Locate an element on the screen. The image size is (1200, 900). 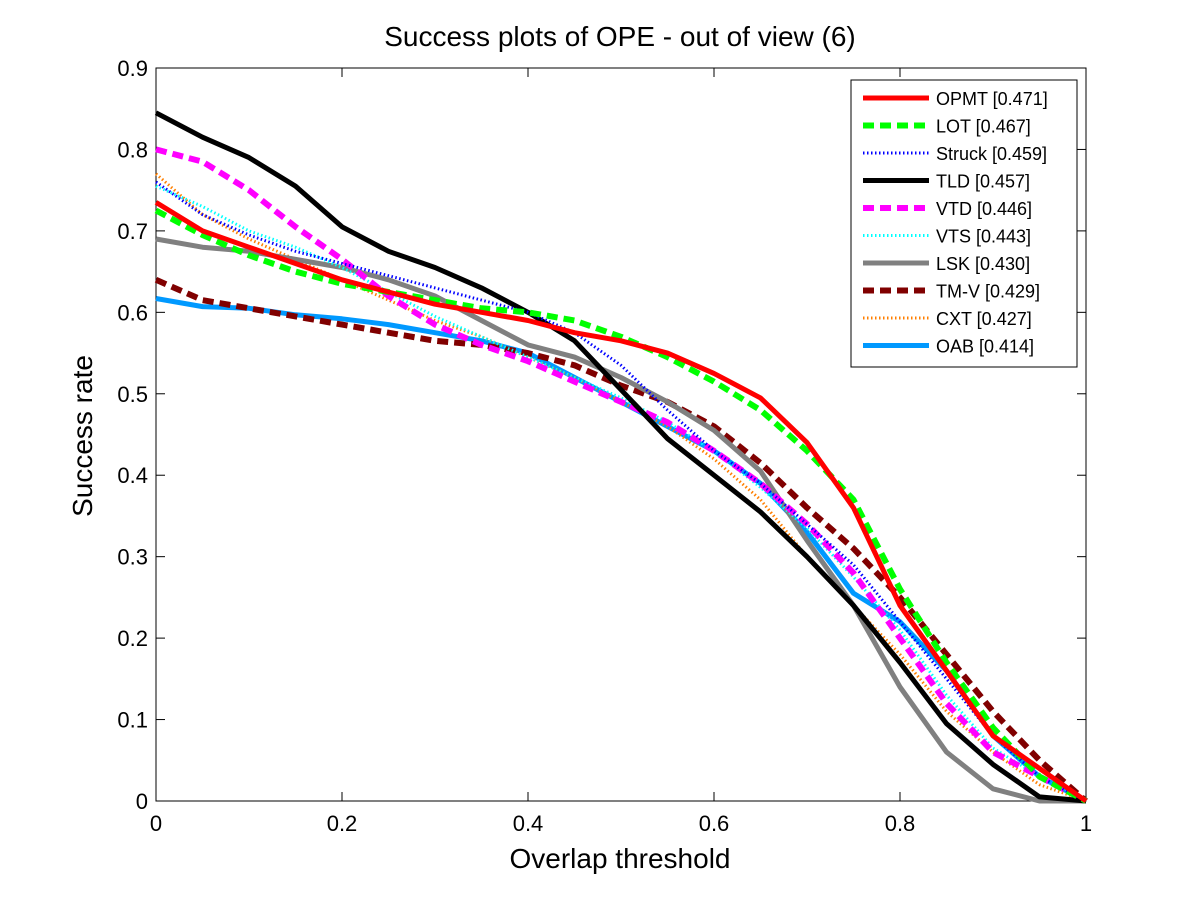
y-tick-label: 0.1 is located at coordinates (132, 720).